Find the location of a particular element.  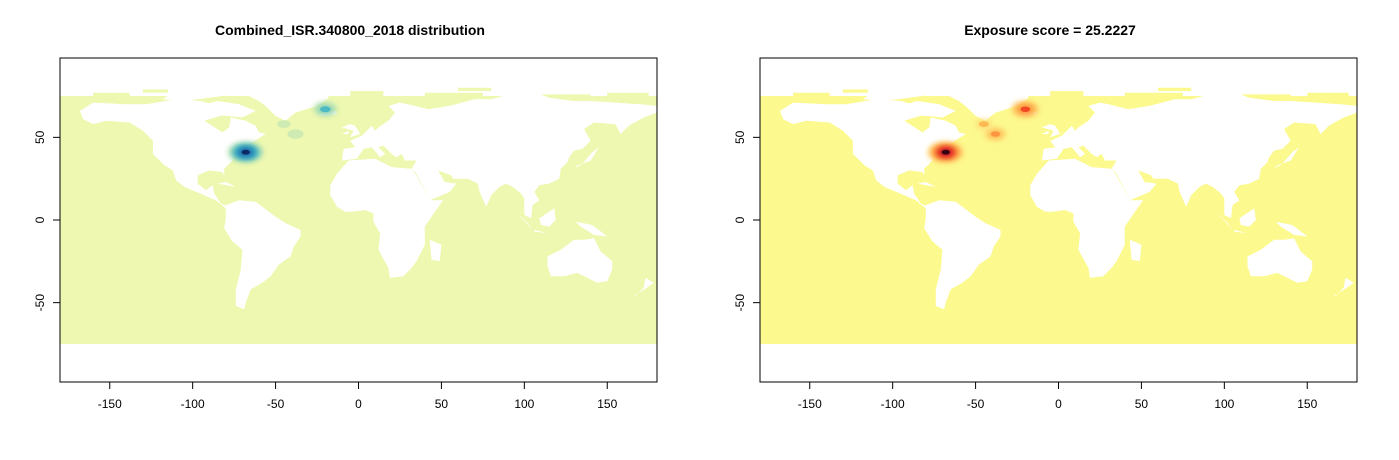

distribution-title: Combined_ISR.340800_2018 distribution is located at coordinates (350, 30).